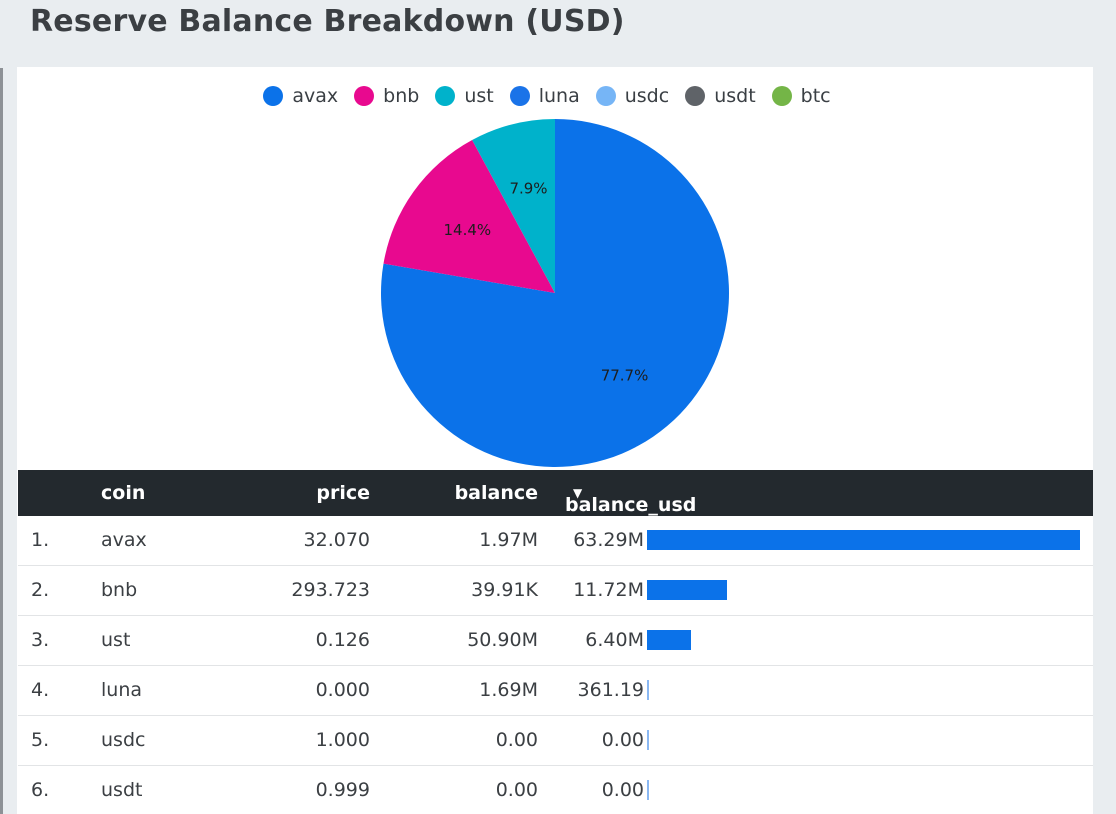 The image size is (1116, 814). I want to click on cell-coin: ust, so click(116, 640).